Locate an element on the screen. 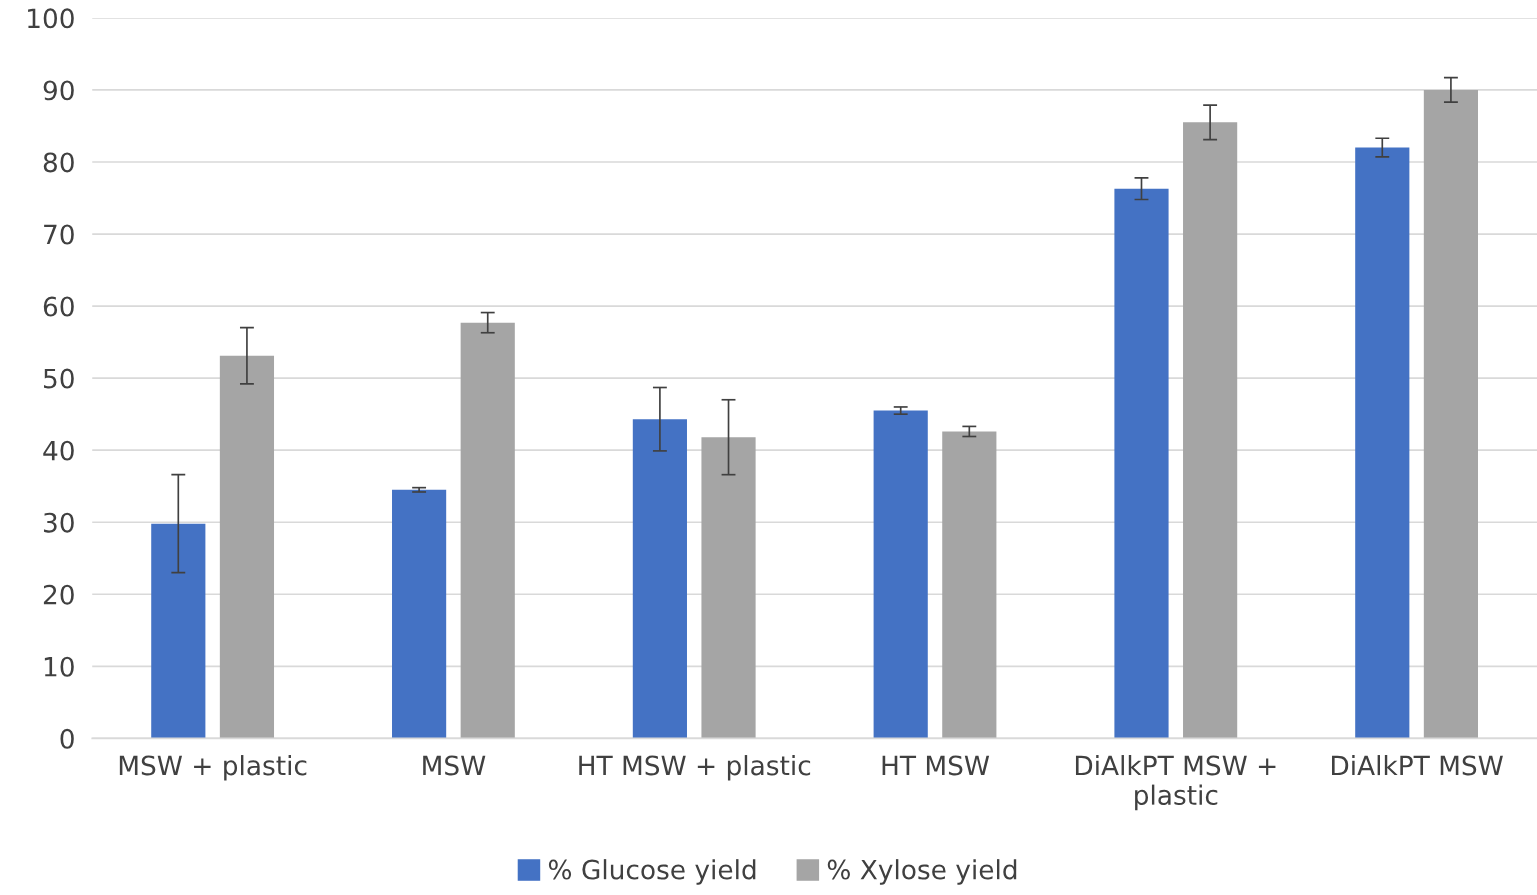 This screenshot has height=895, width=1537. x-tick-label: HT MSW + plastic is located at coordinates (695, 768).